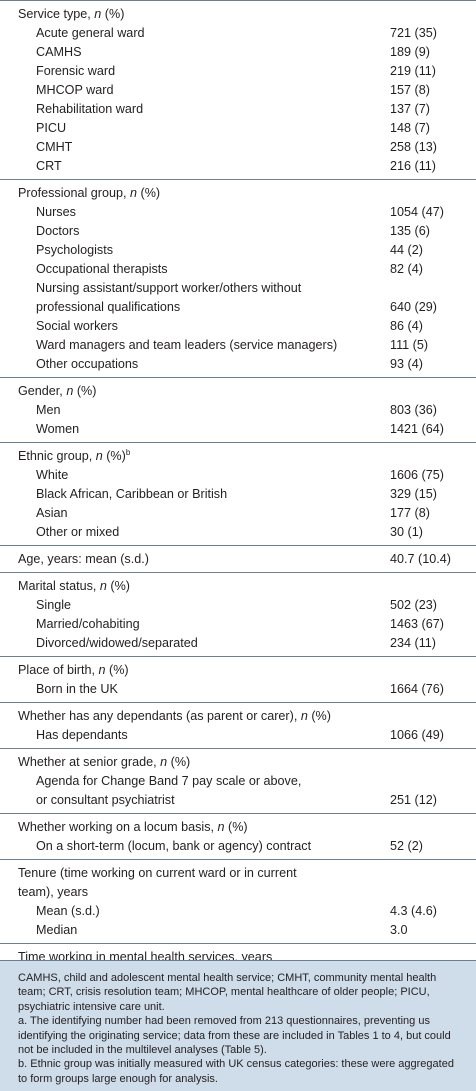 This screenshot has width=476, height=1091. Describe the element at coordinates (413, 800) in the screenshot. I see `table-row-value: 251 (12)` at that location.